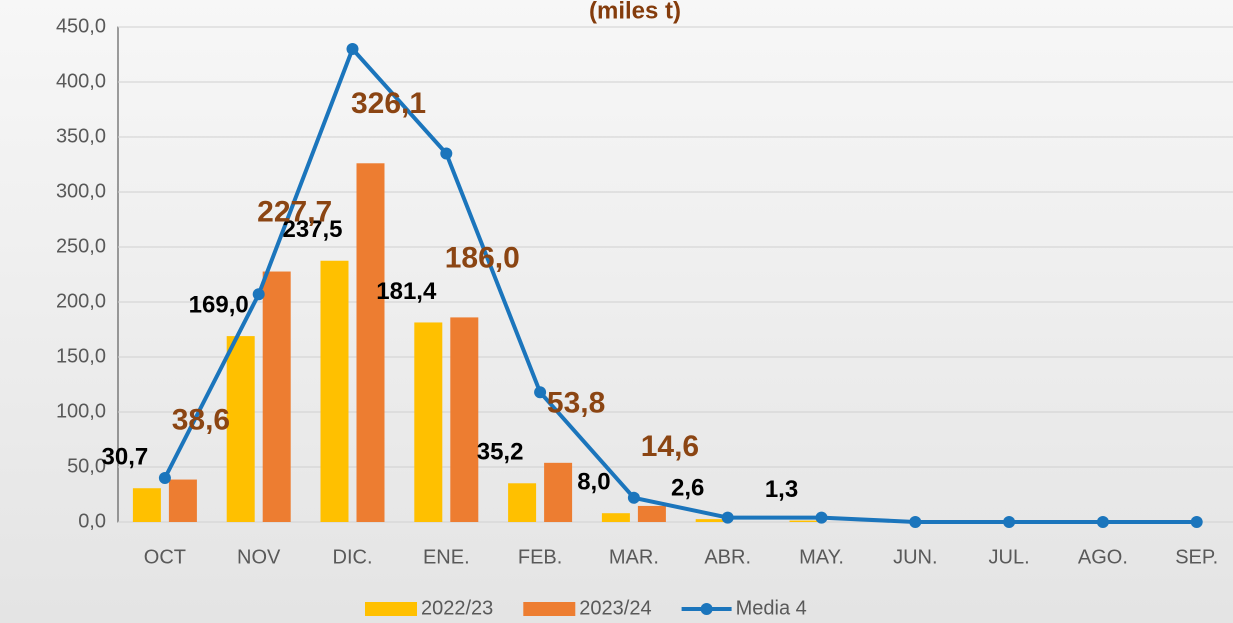 The image size is (1233, 623). Describe the element at coordinates (1103, 557) in the screenshot. I see `x-tick-label: AGO.` at that location.